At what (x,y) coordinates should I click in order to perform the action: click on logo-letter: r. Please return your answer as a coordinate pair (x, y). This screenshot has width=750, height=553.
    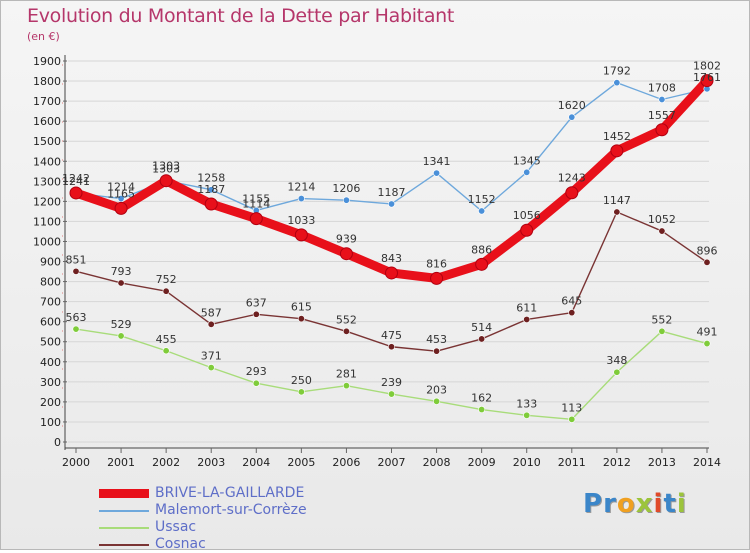
    Looking at the image, I should click on (610, 504).